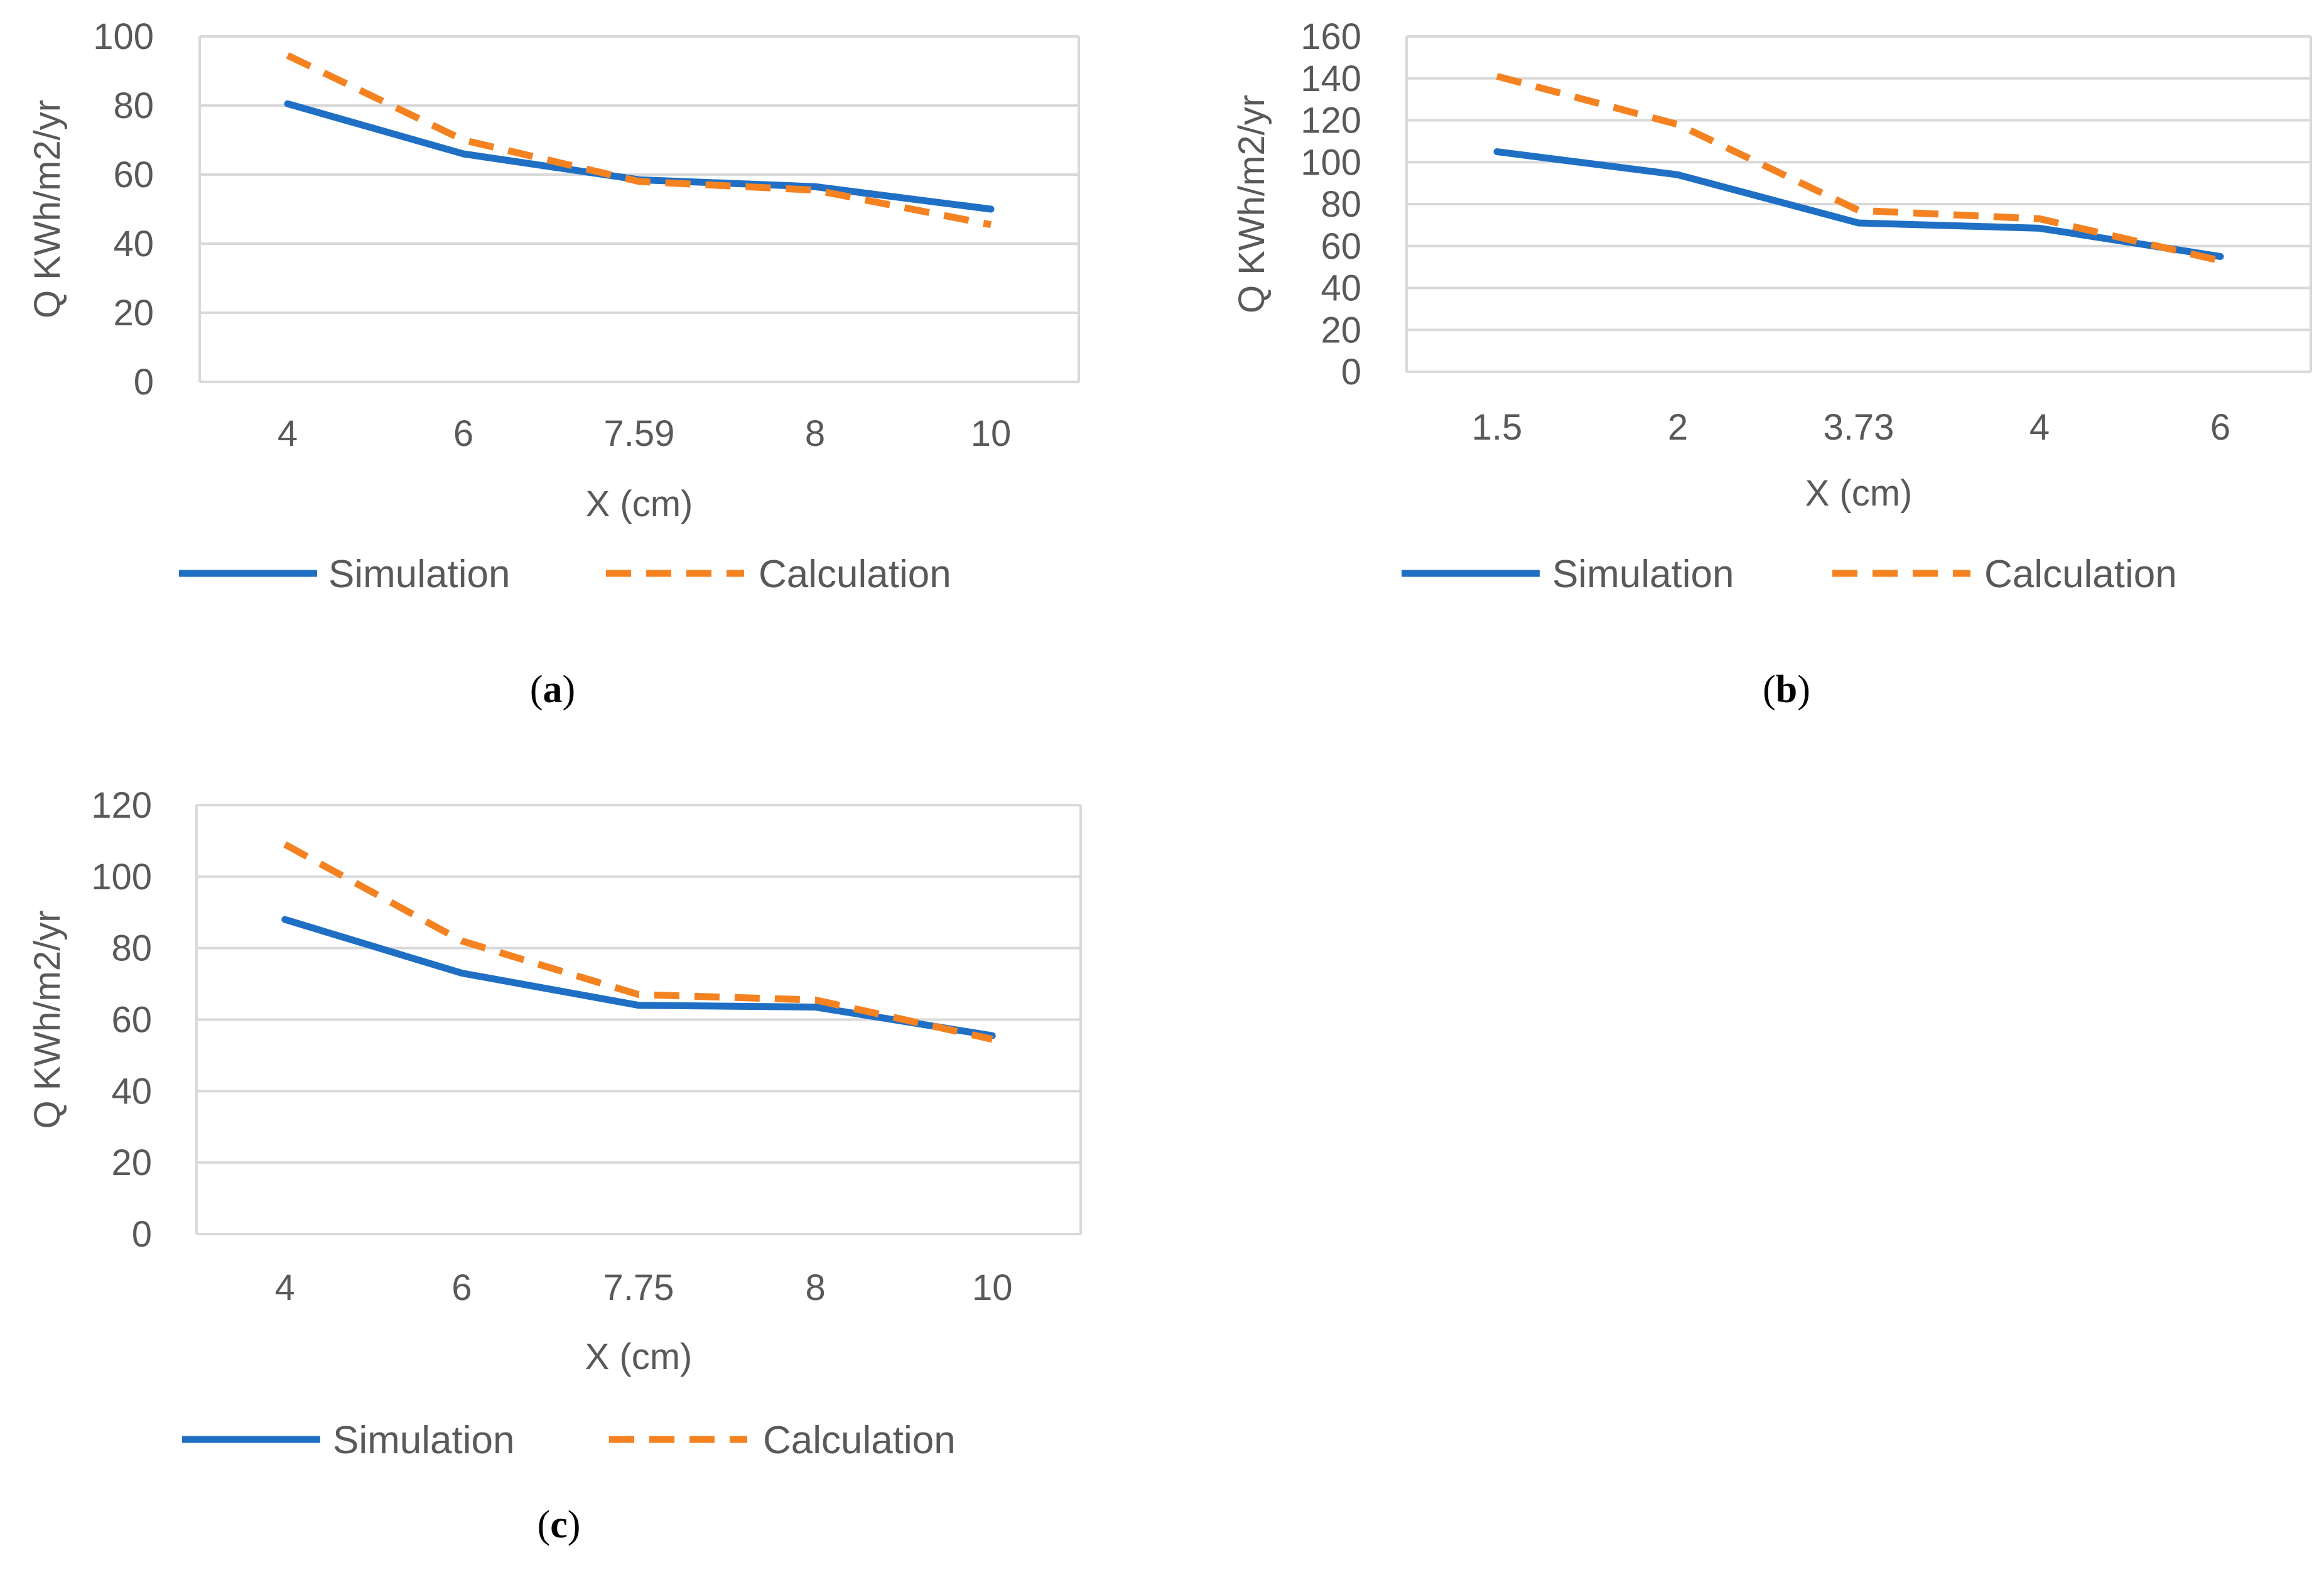 This screenshot has height=1582, width=2324. I want to click on x-tick-label: 2, so click(1678, 427).